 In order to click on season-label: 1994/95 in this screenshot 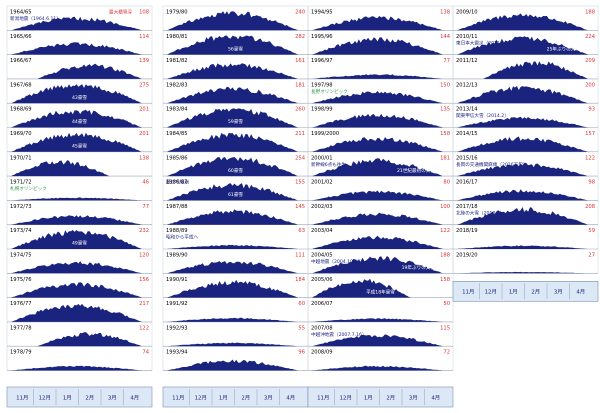, I will do `click(322, 13)`.